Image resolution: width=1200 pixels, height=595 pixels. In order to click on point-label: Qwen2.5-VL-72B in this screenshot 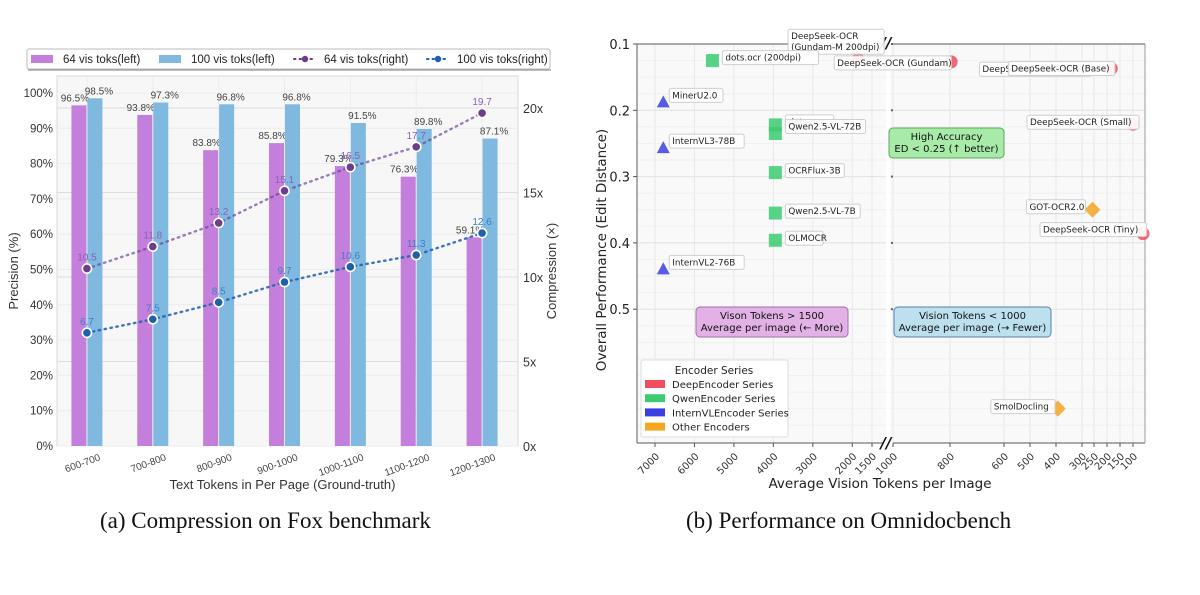, I will do `click(824, 128)`.